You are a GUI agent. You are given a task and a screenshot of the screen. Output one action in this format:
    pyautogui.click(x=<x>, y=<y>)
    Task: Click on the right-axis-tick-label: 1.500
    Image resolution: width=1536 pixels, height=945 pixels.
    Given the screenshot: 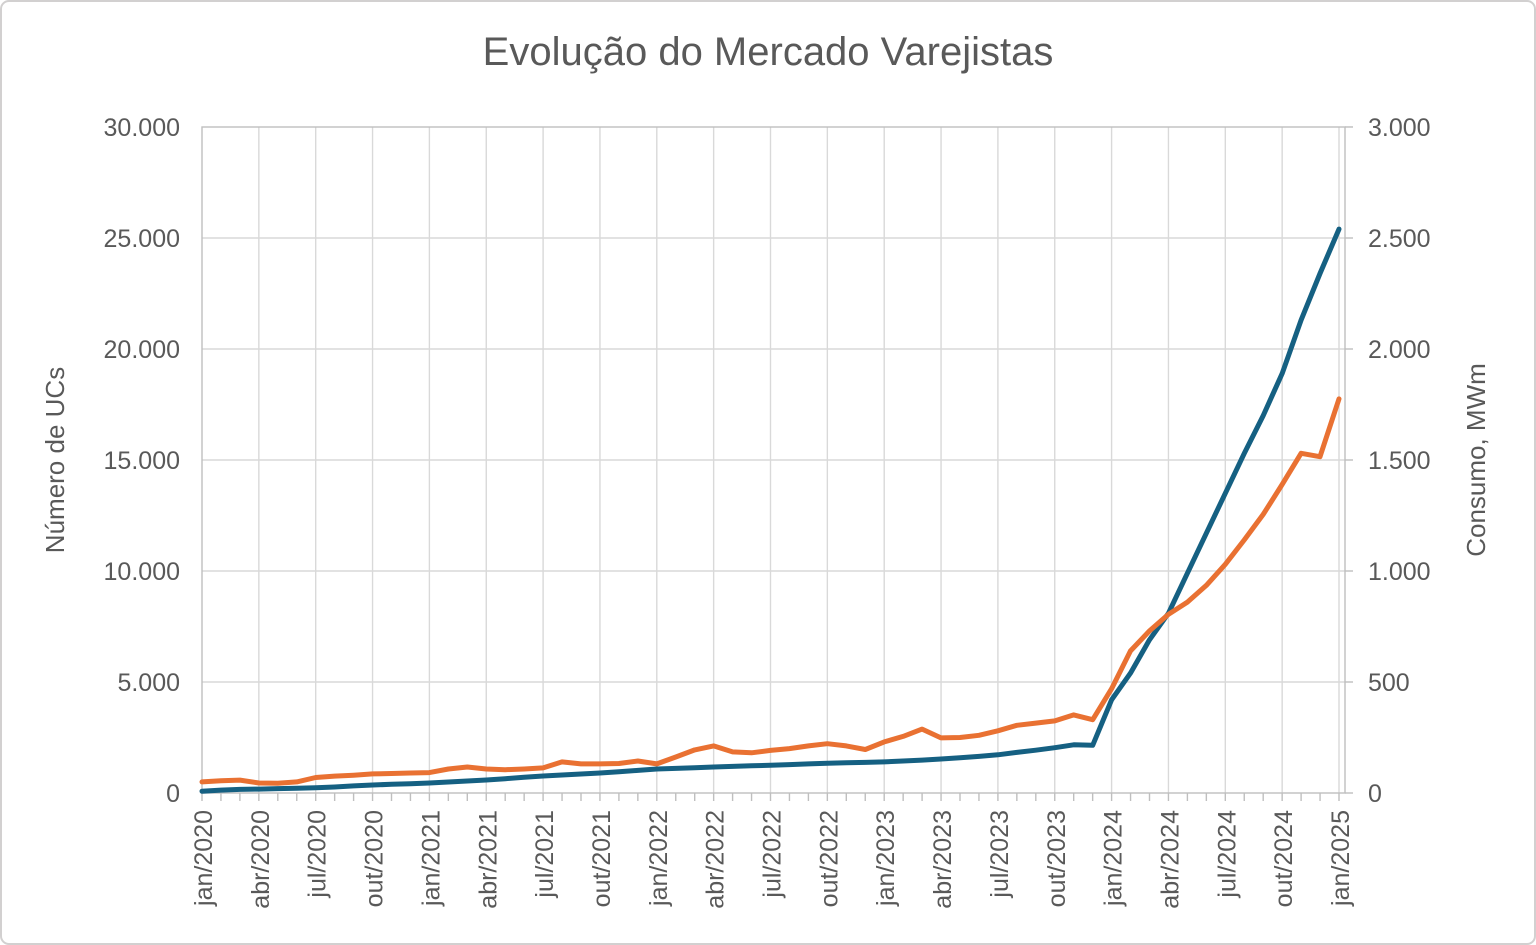 What is the action you would take?
    pyautogui.click(x=1399, y=461)
    